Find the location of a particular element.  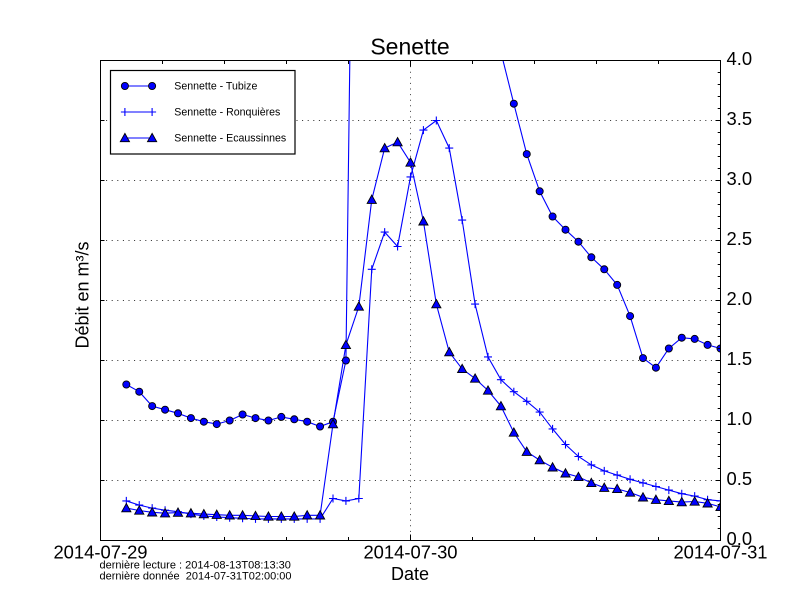

svg-text: Date is located at coordinates (410, 574).